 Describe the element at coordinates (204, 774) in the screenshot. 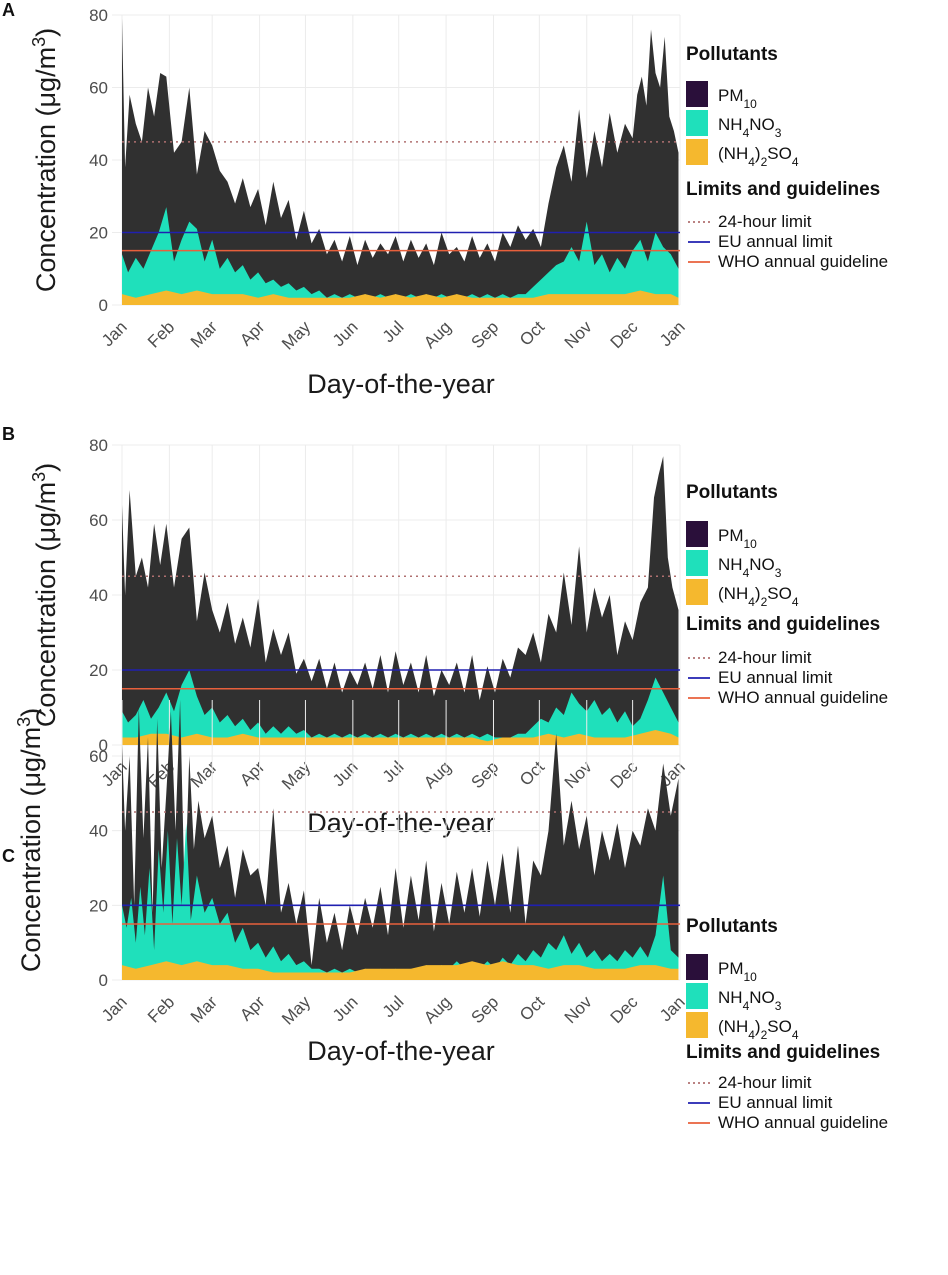

I see `x-tick-label: Mar` at that location.